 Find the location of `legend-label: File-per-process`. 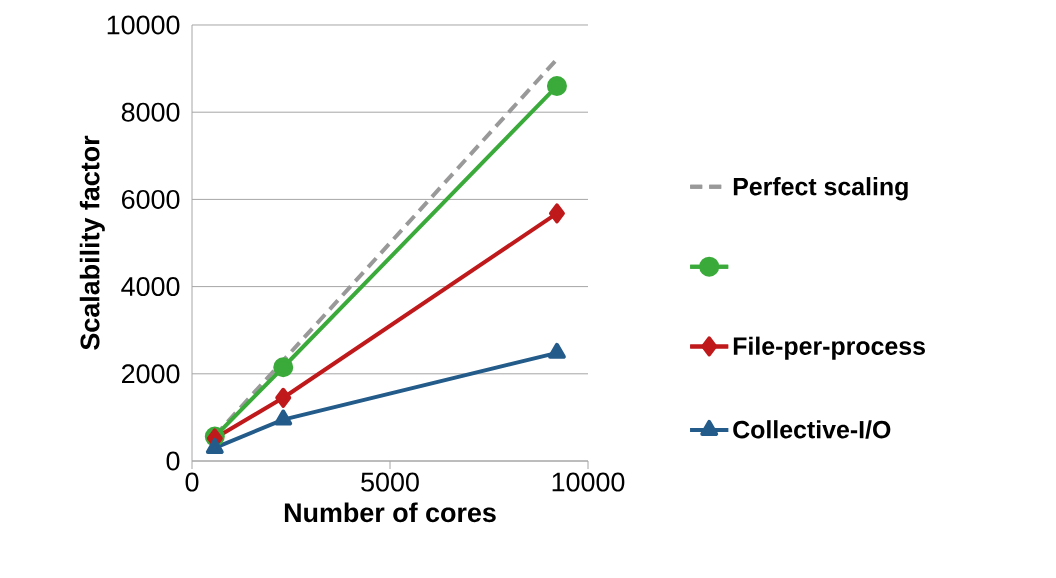

legend-label: File-per-process is located at coordinates (829, 348).